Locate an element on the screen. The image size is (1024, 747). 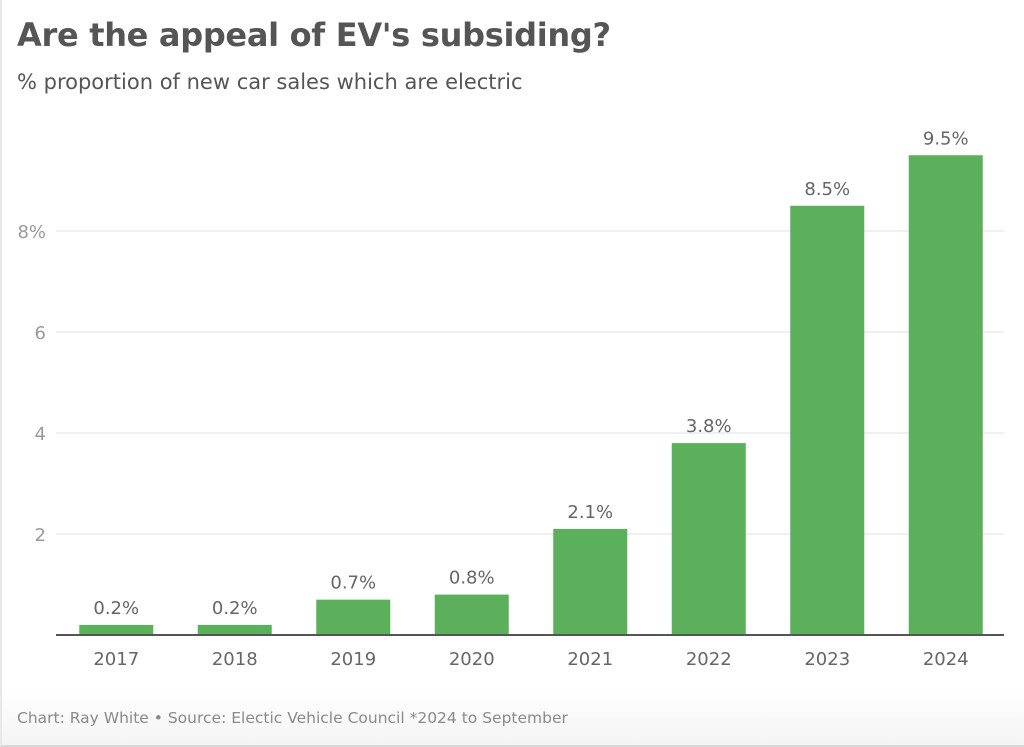
y-tick-label: 8% is located at coordinates (31, 232).